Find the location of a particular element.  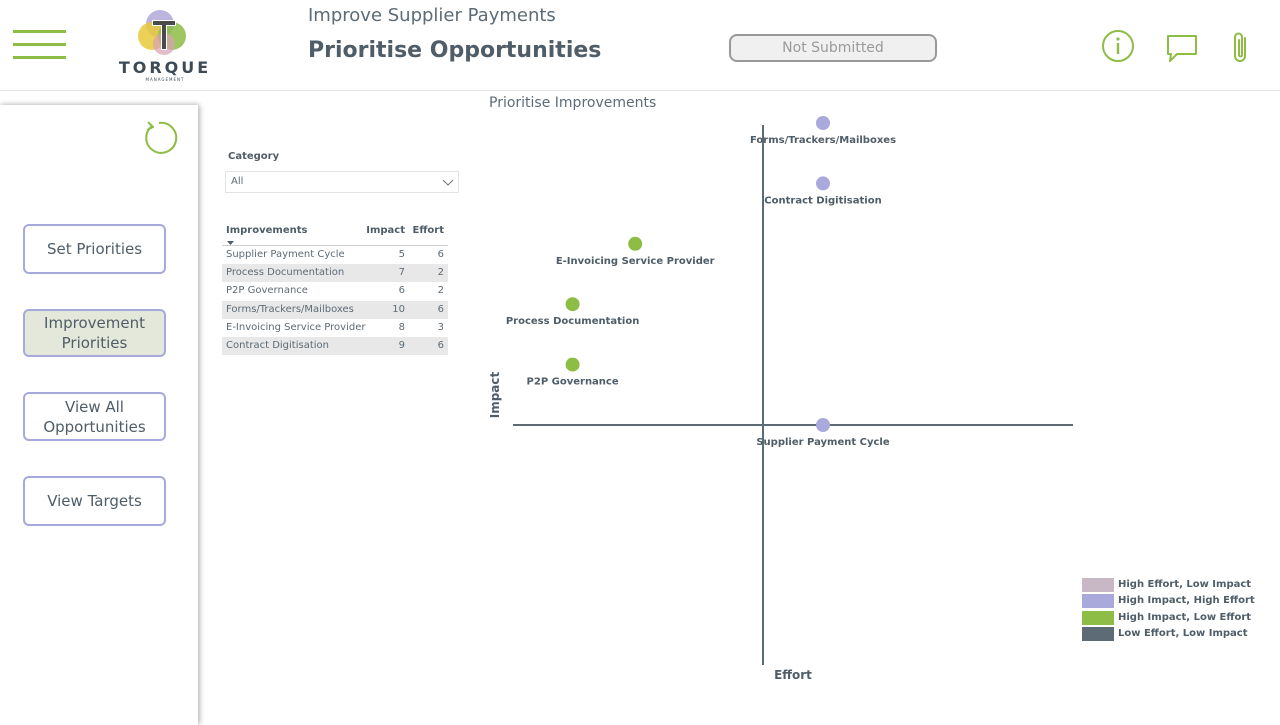

chevron-down-icon is located at coordinates (448, 186).